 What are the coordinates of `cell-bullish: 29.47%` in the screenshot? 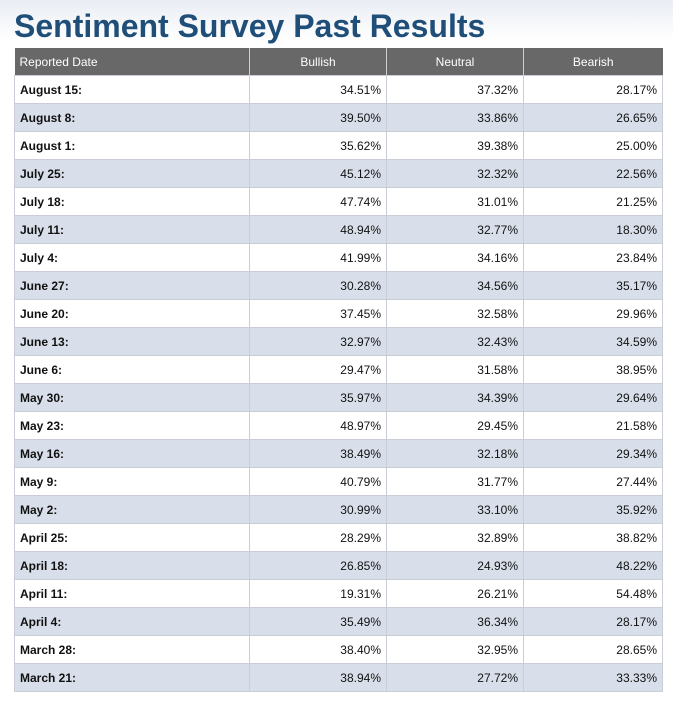 It's located at (318, 369).